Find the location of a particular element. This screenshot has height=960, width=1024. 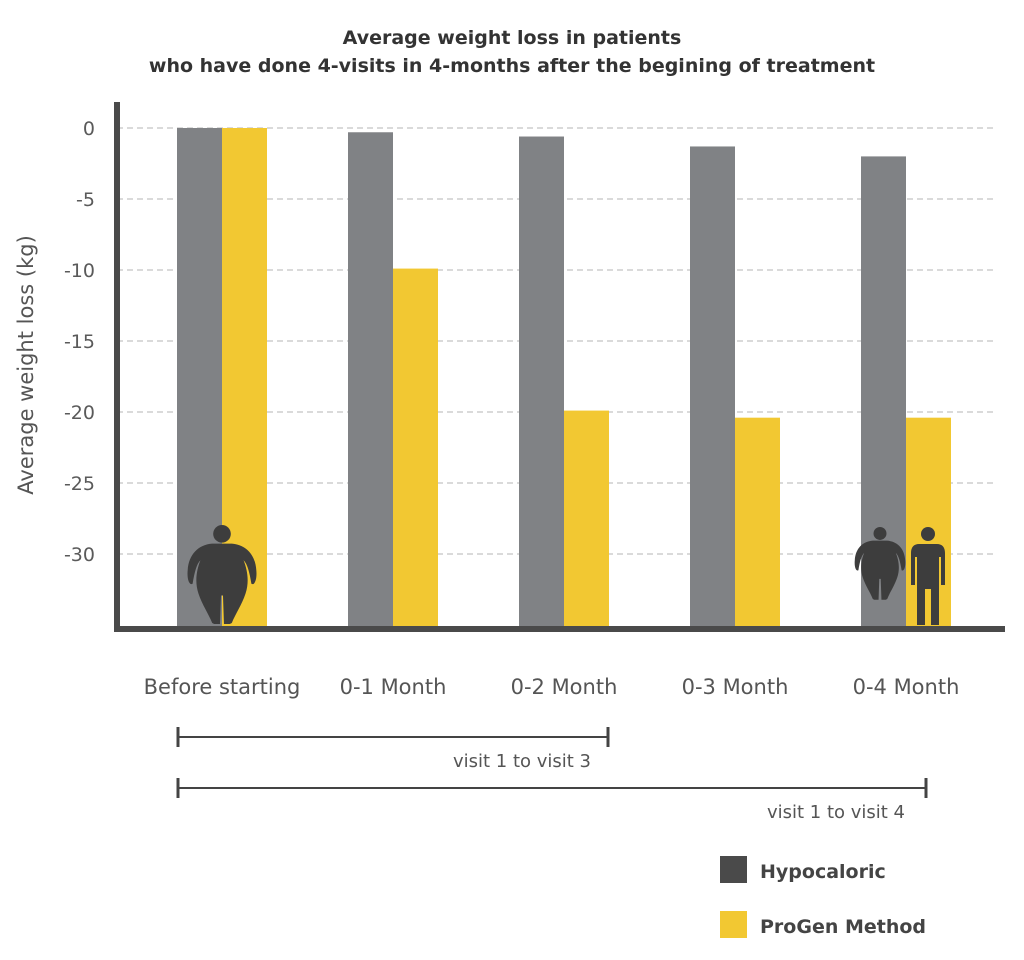

visit-range-label: visit 1 to visit 3 is located at coordinates (522, 761).